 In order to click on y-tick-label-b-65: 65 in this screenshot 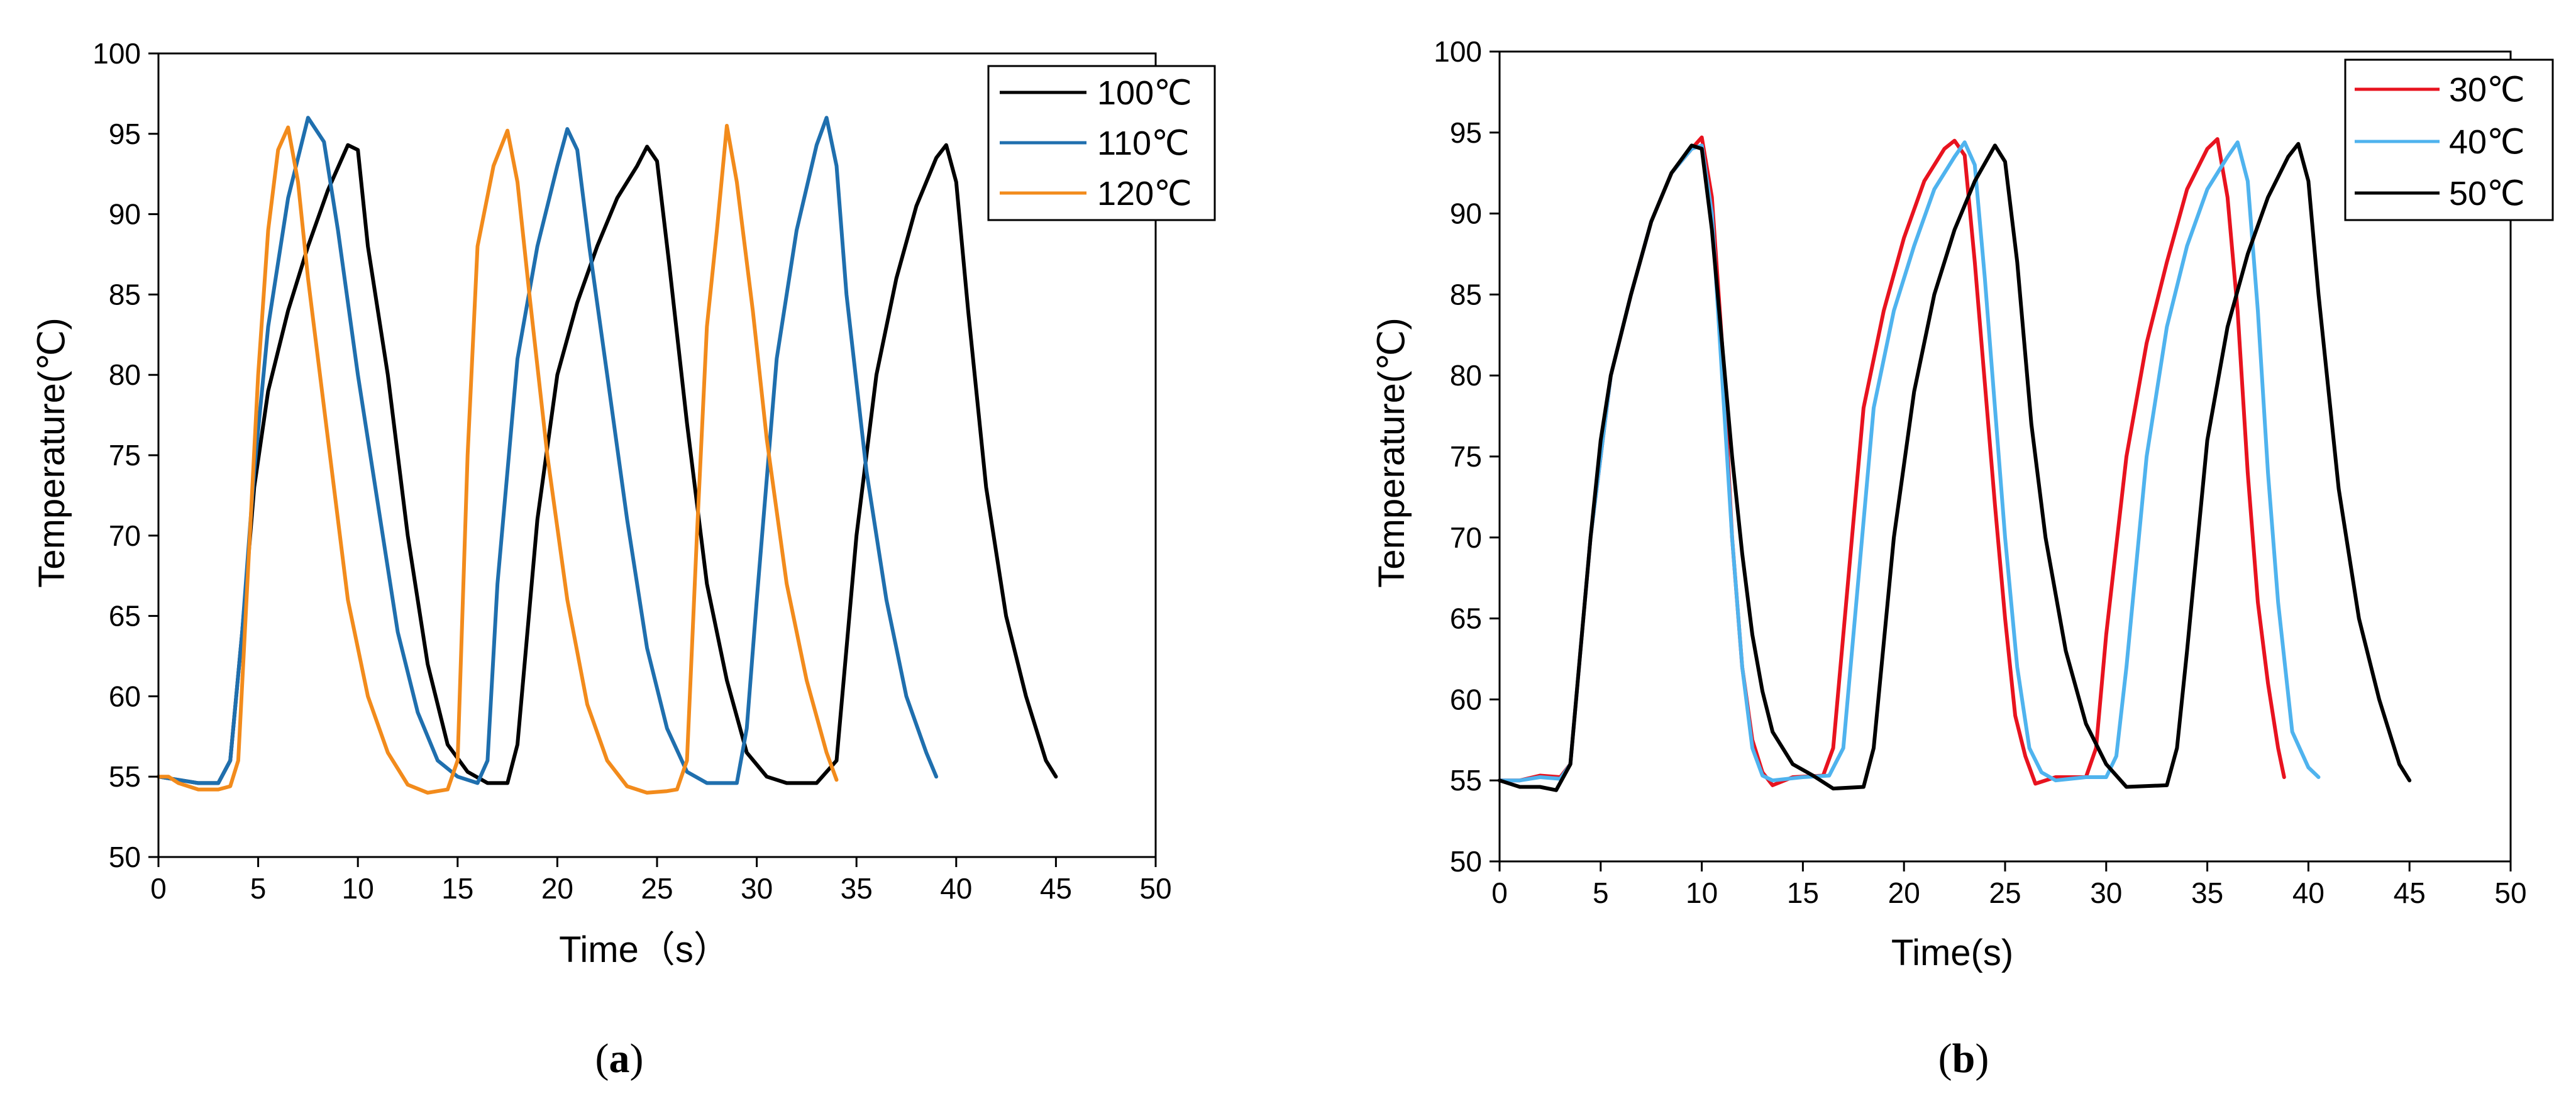, I will do `click(1466, 618)`.